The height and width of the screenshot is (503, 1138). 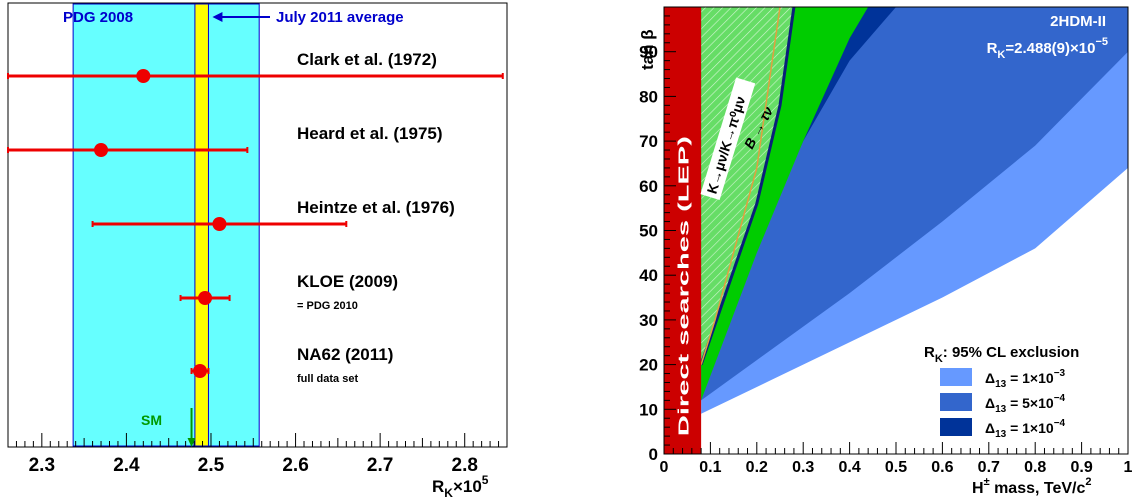 What do you see at coordinates (151, 420) in the screenshot?
I see `sm-label: SM` at bounding box center [151, 420].